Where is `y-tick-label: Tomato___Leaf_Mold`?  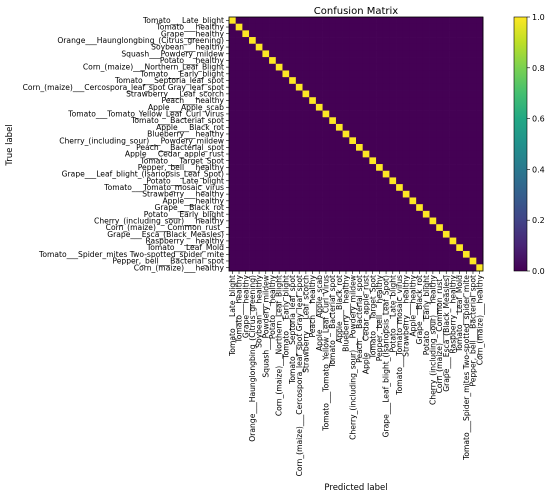 y-tick-label: Tomato___Leaf_Mold is located at coordinates (185, 247).